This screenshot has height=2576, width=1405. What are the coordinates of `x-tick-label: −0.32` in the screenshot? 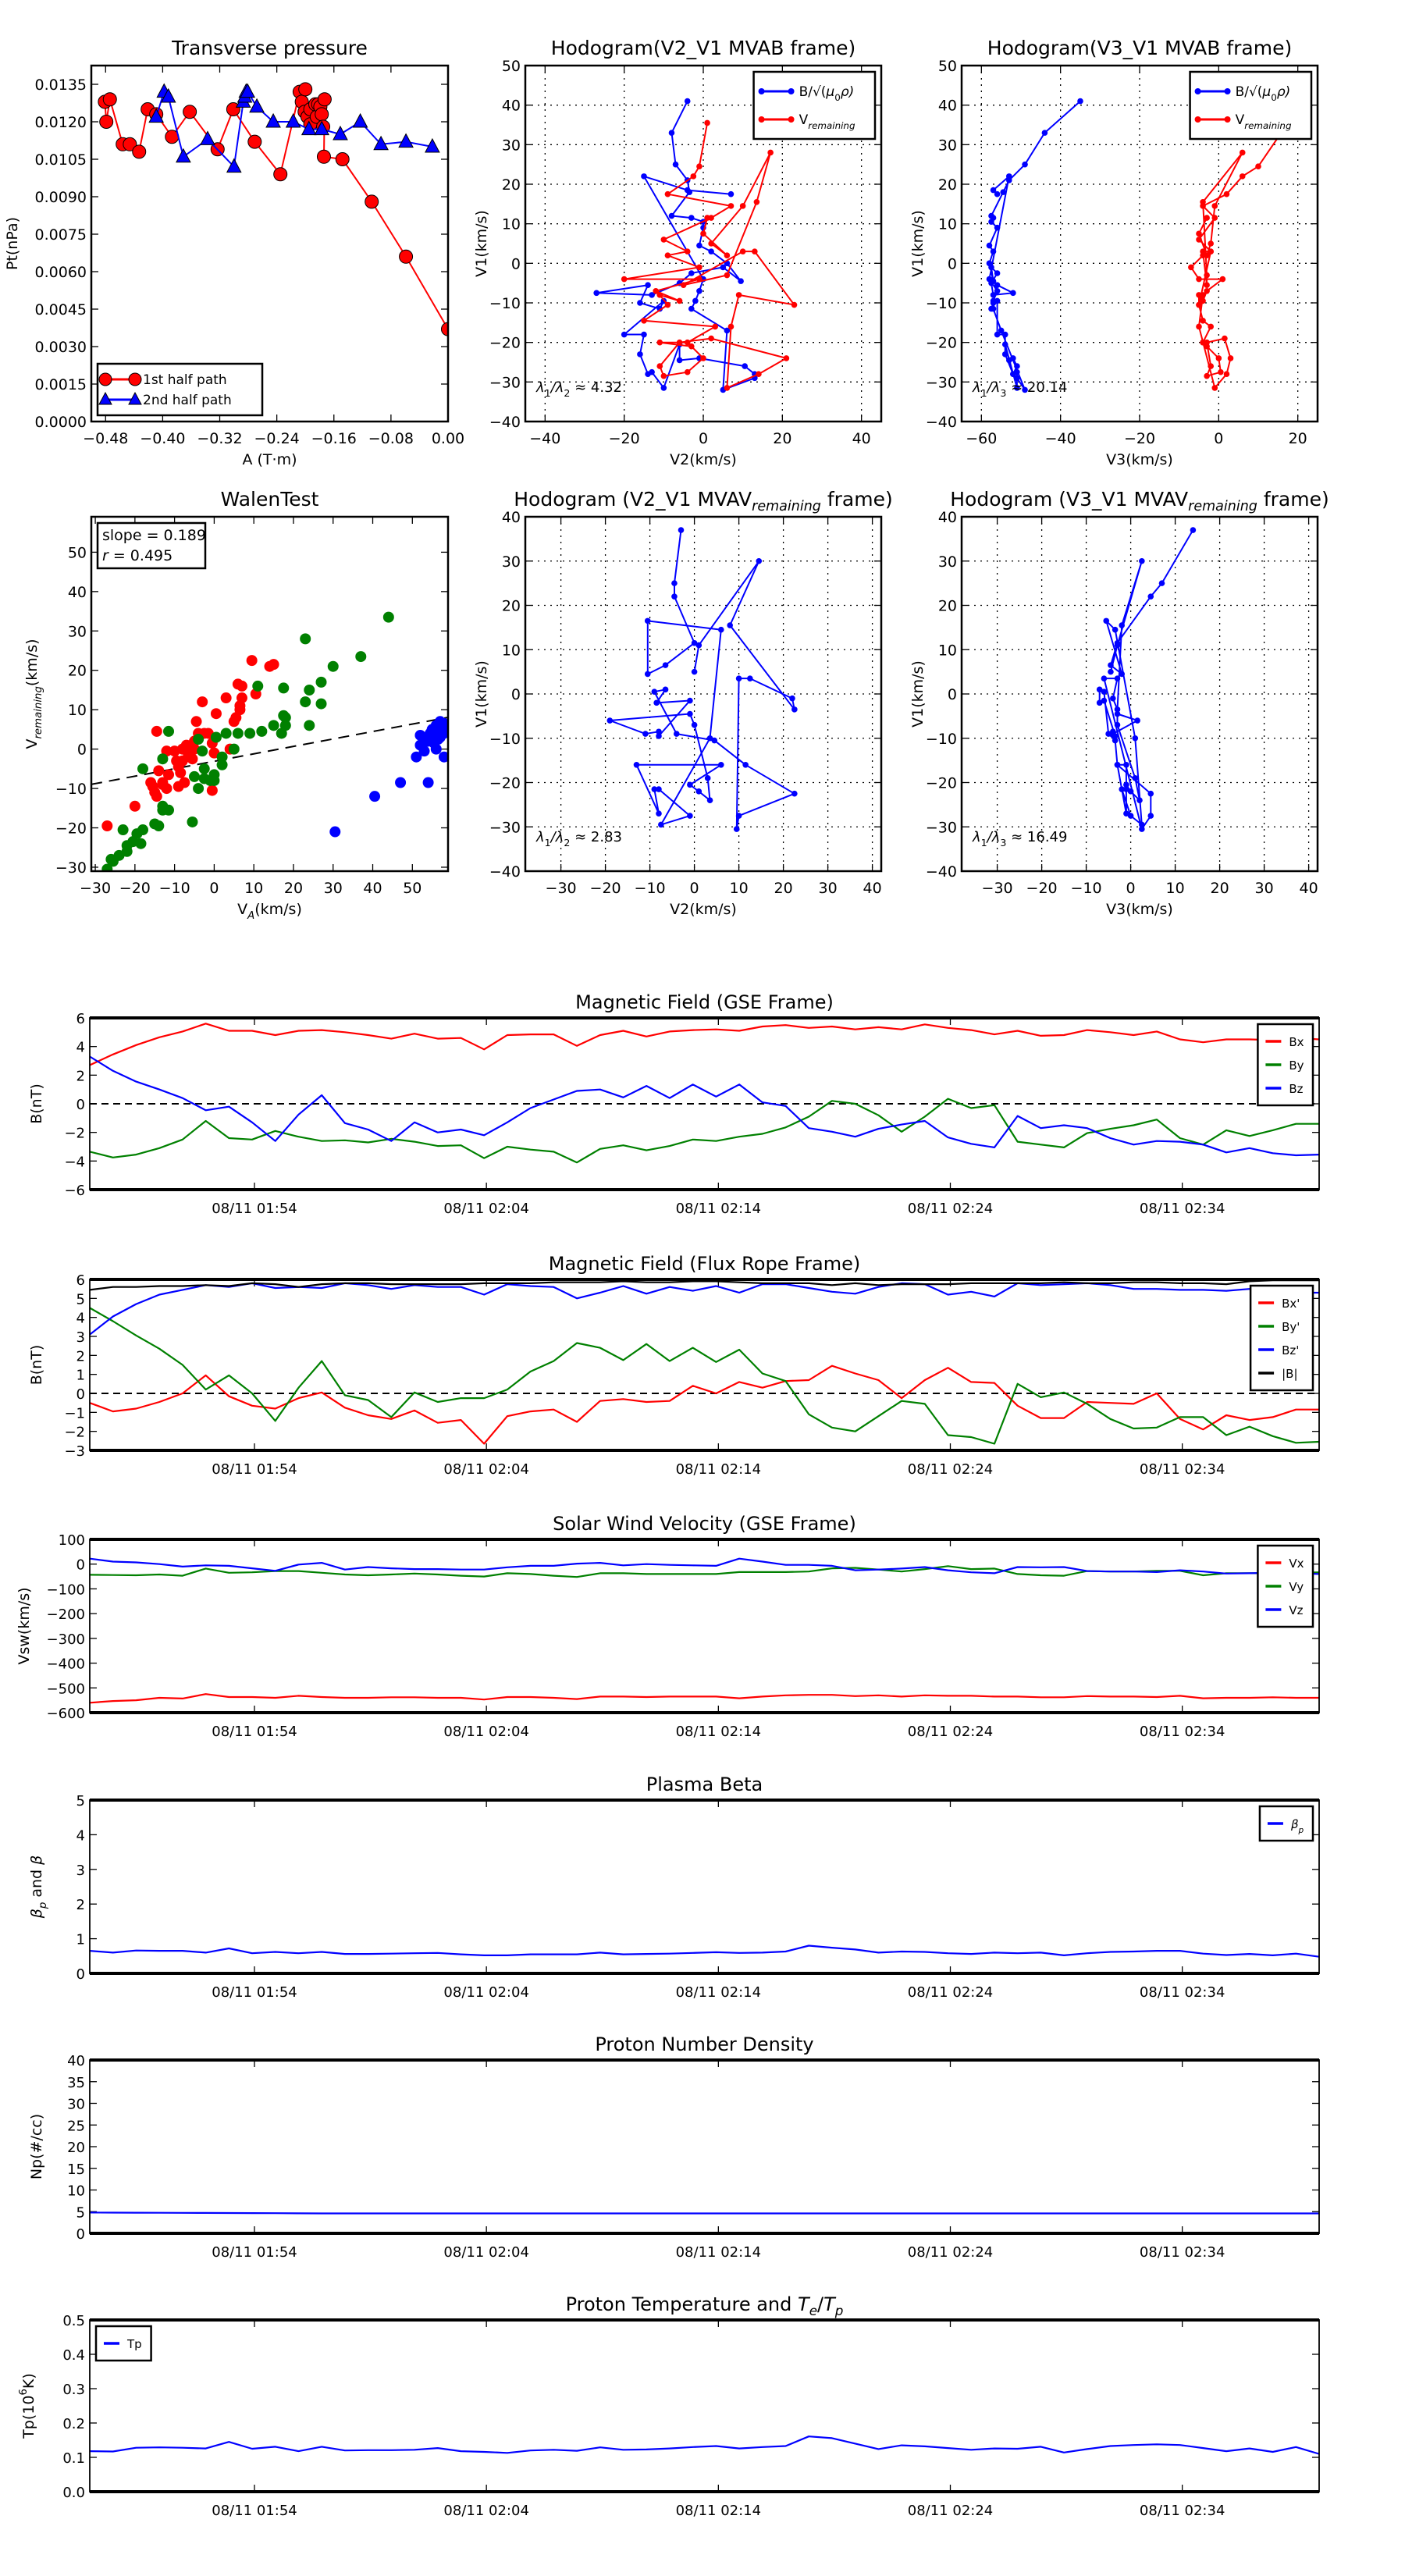 It's located at (220, 439).